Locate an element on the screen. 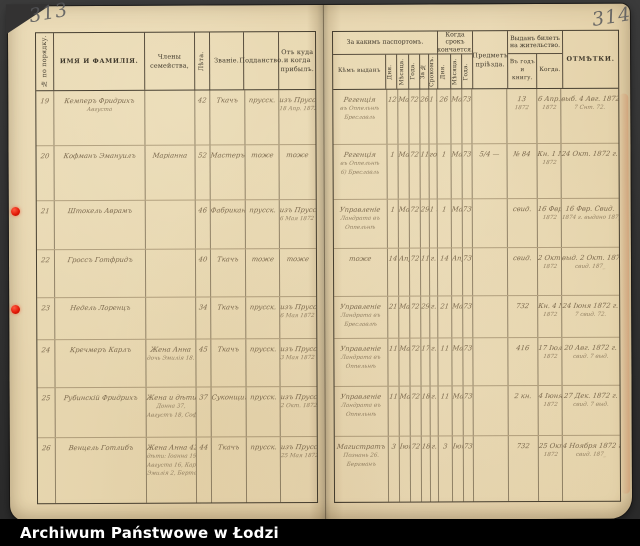  cell-end_day: 1 is located at coordinates (445, 223).